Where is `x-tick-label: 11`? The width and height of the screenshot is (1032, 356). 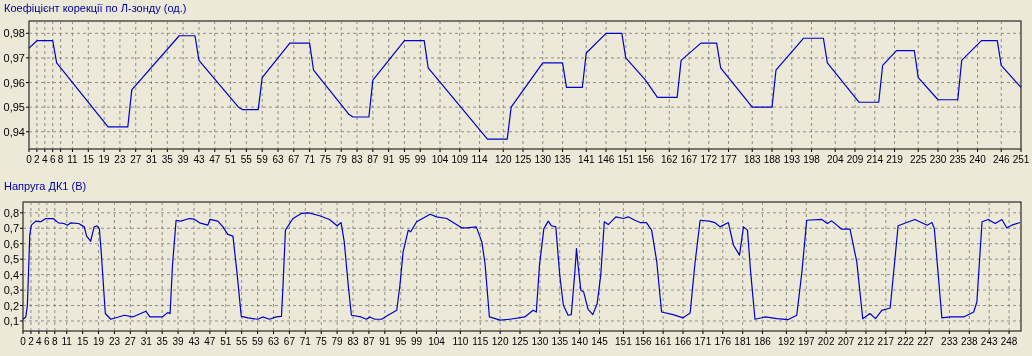 x-tick-label: 11 is located at coordinates (67, 341).